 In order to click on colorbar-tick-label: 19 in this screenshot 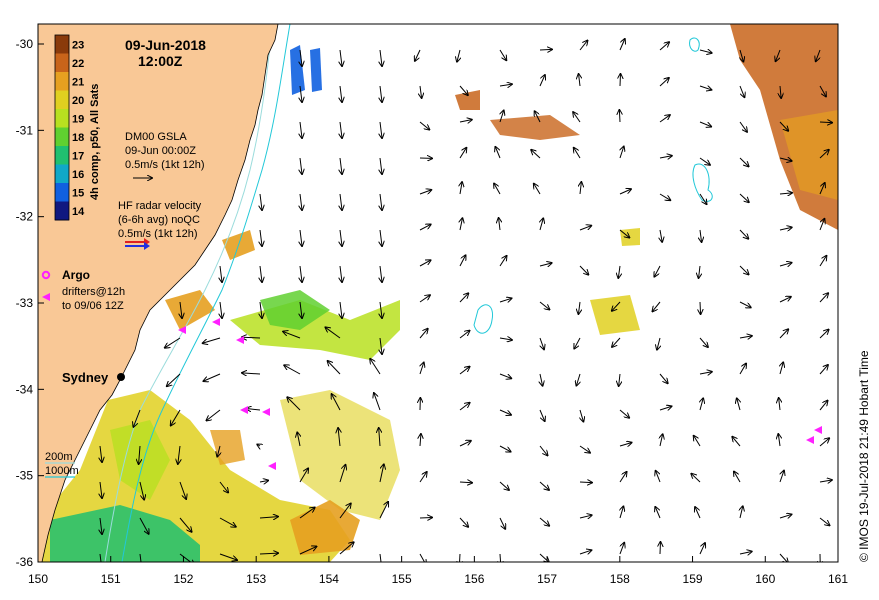, I will do `click(78, 119)`.